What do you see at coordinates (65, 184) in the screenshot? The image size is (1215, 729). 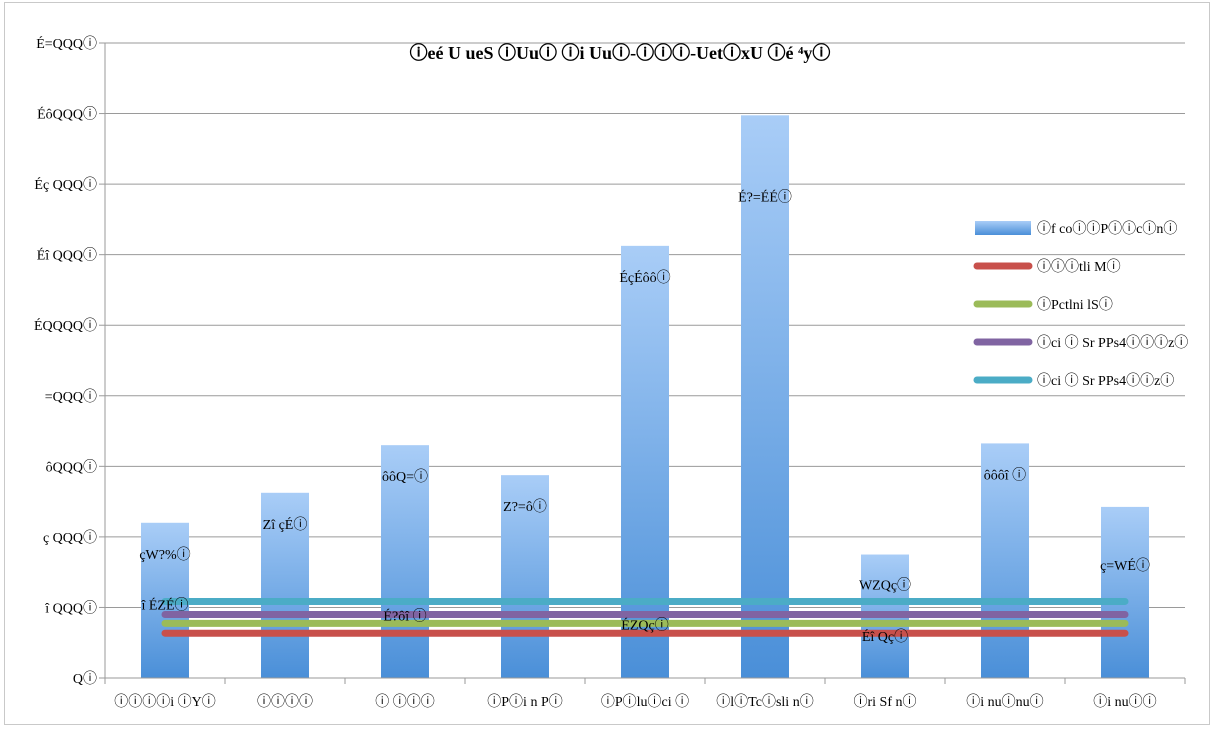 I see `y-tick-label: Éç QQQⓘ` at bounding box center [65, 184].